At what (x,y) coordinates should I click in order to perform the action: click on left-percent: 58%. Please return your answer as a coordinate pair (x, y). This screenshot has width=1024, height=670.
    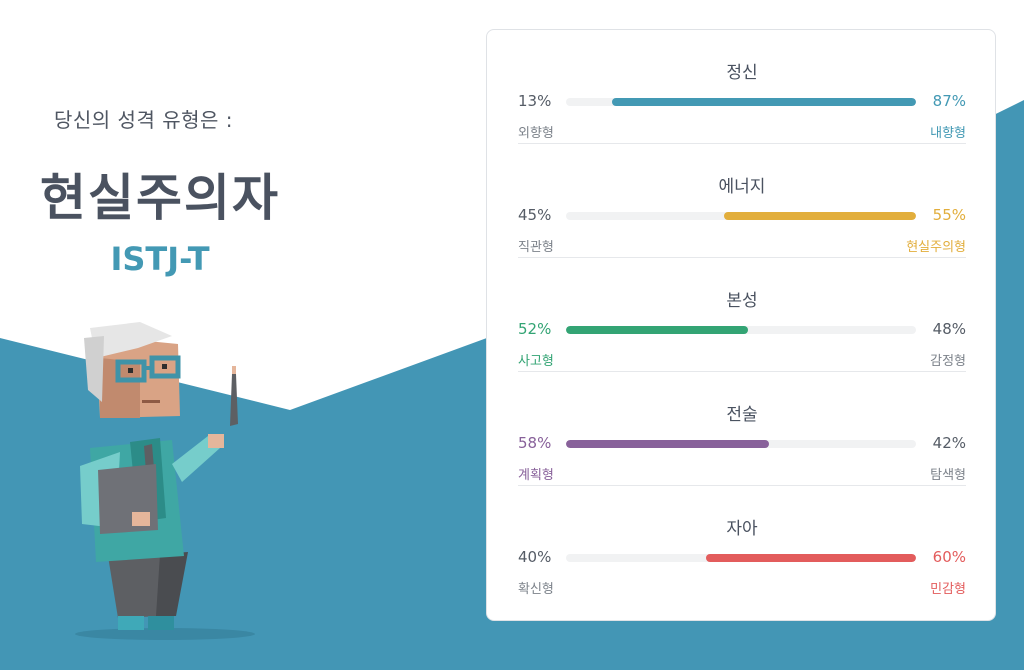
    Looking at the image, I should click on (535, 443).